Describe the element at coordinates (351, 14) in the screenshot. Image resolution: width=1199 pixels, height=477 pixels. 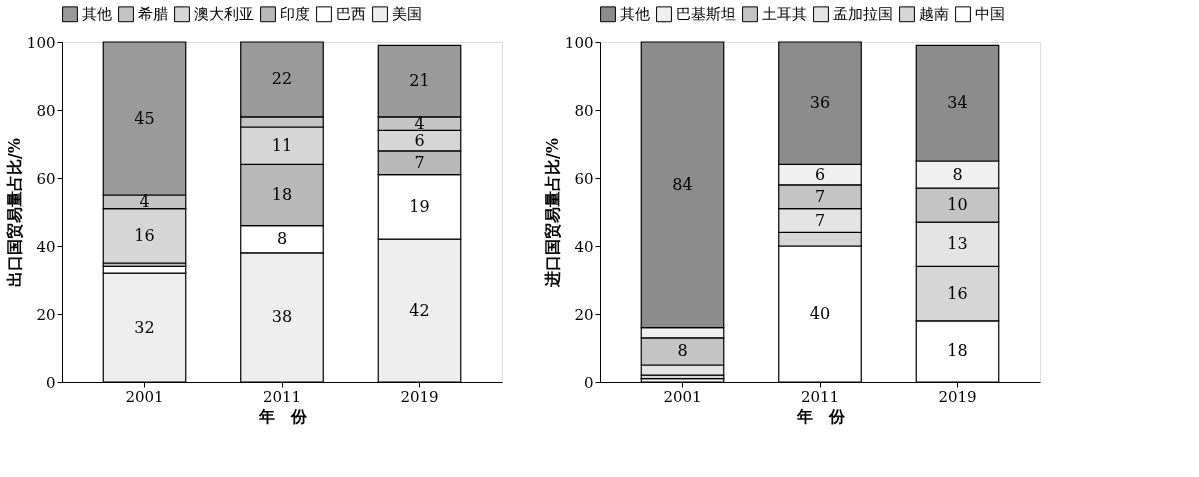
I see `legend-label: 巴西` at that location.